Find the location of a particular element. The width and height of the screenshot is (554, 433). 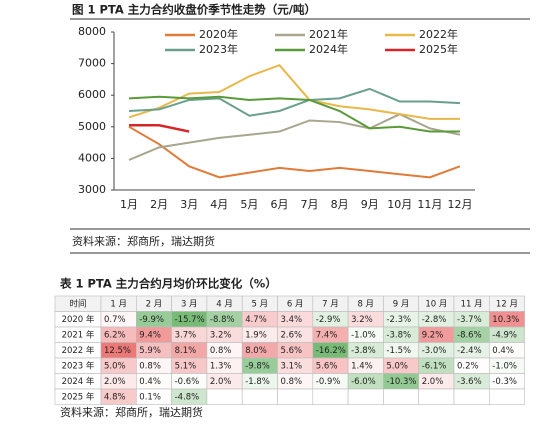

table-text: -1.8% is located at coordinates (257, 382).